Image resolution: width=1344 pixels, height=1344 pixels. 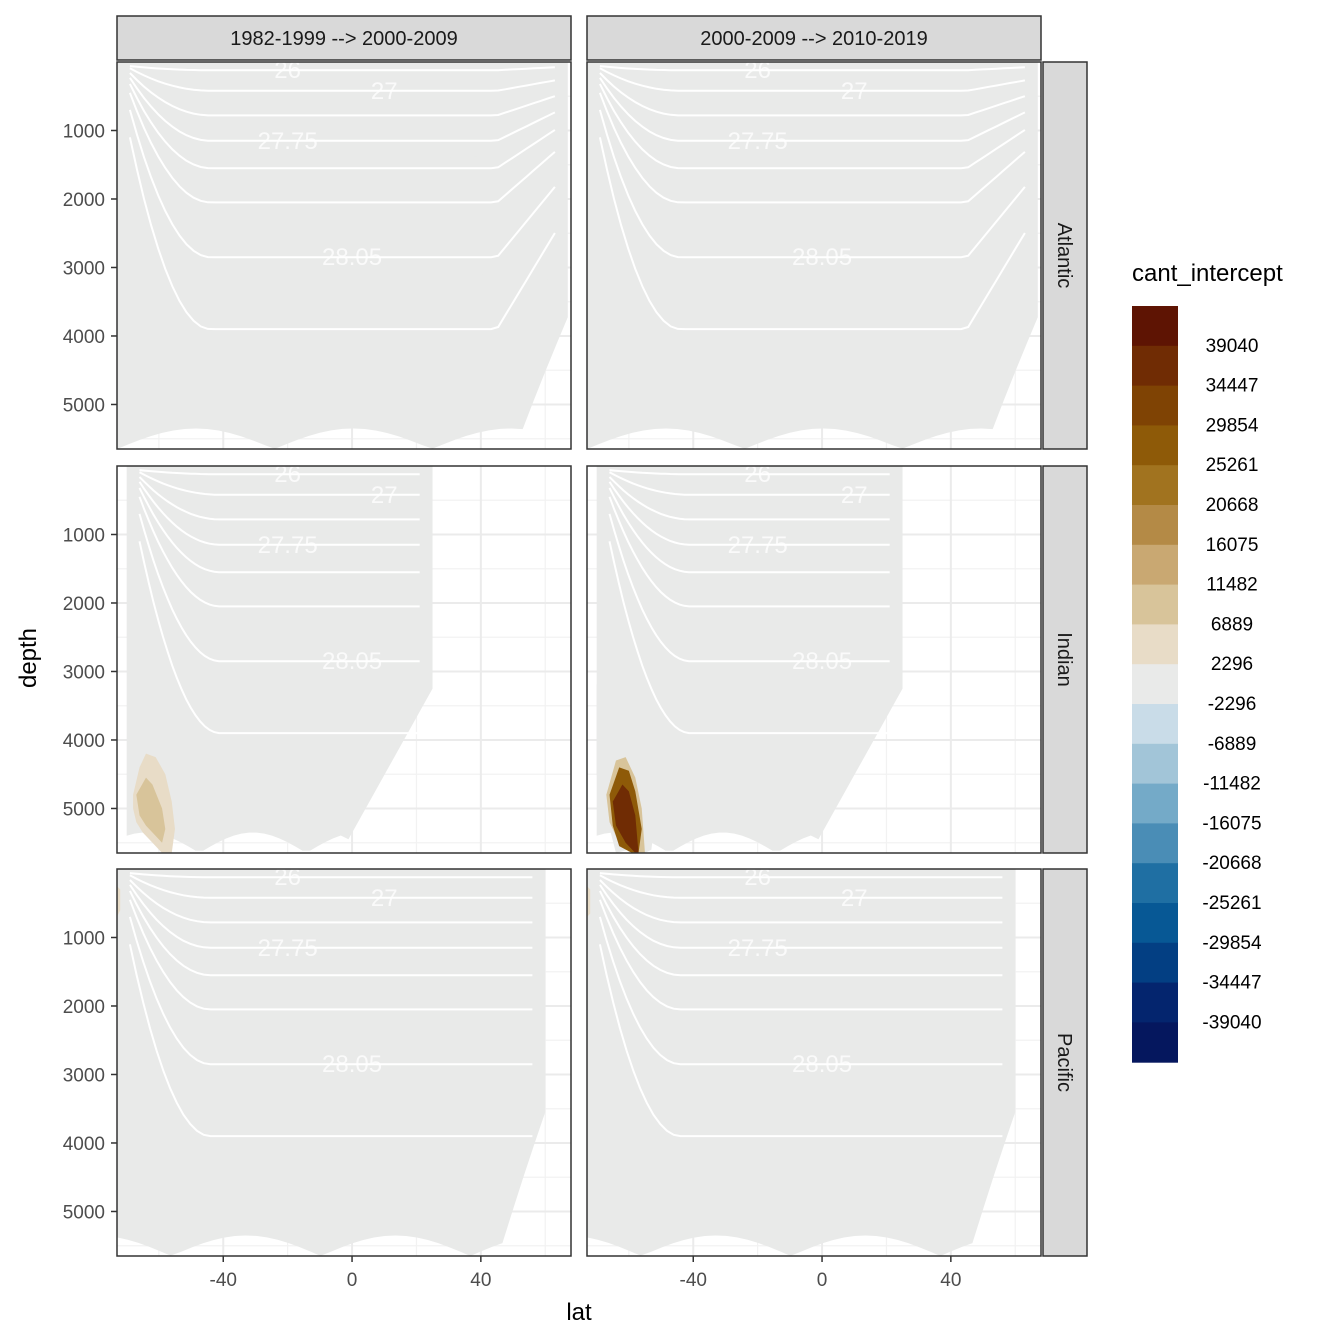 I want to click on legend-label: 11482, so click(x=1231, y=585).